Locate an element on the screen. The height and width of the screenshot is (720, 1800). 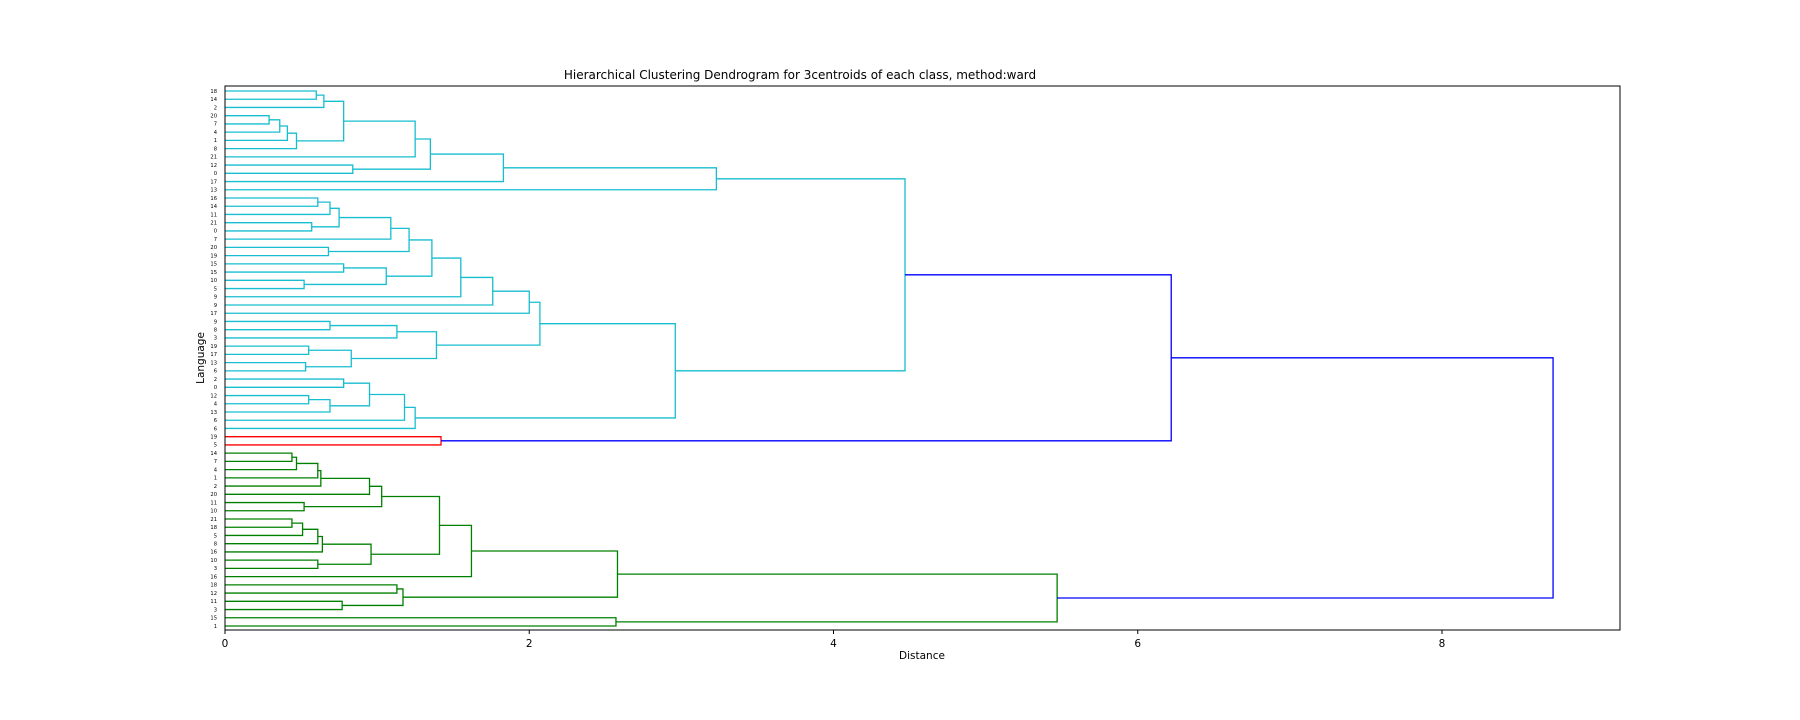
x-axis-ticks: 0 2 4 6 8 is located at coordinates (834, 640).